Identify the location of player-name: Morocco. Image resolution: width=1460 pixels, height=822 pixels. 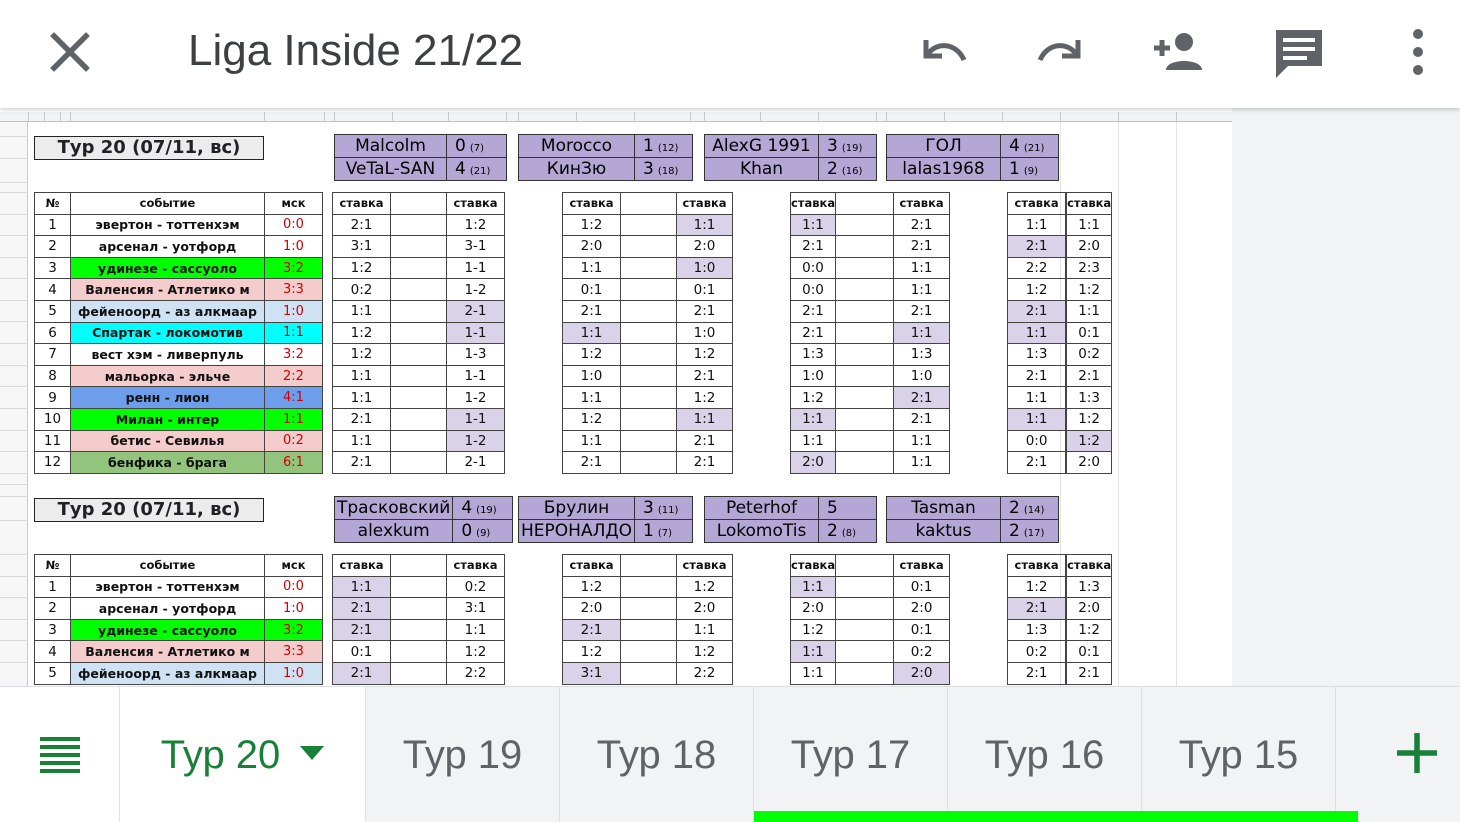
(576, 146).